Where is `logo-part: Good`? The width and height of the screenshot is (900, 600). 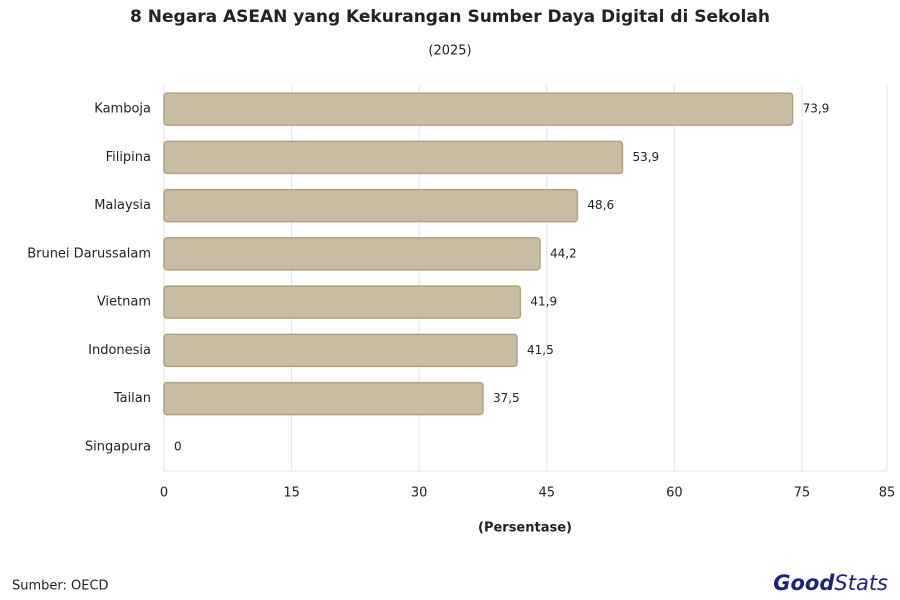 logo-part: Good is located at coordinates (804, 583).